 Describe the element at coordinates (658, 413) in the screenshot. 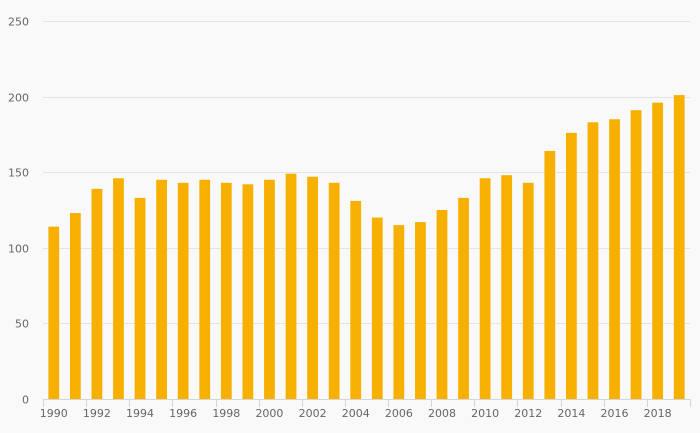

I see `x-tick-label: 2018` at that location.